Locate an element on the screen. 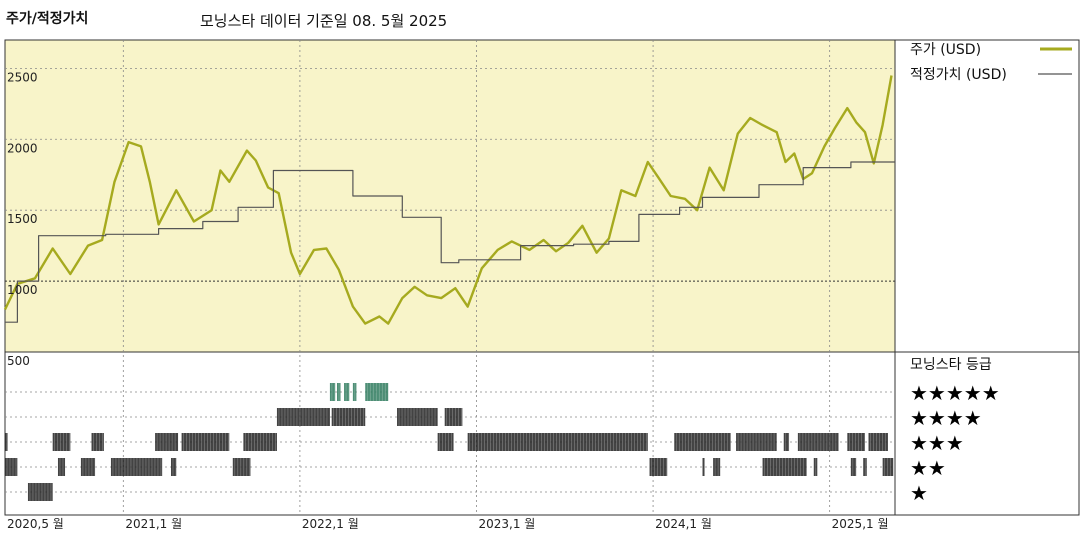  rating-stars-label: ★★★★ is located at coordinates (946, 418).